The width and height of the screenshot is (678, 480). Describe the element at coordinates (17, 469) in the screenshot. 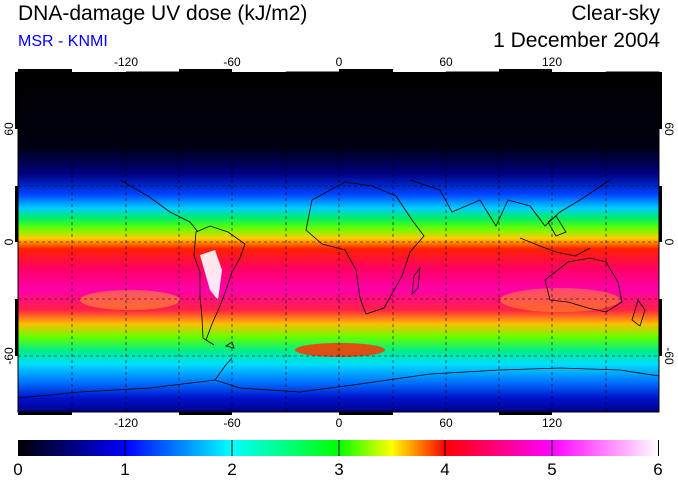

I see `colorbar-label: 0` at that location.